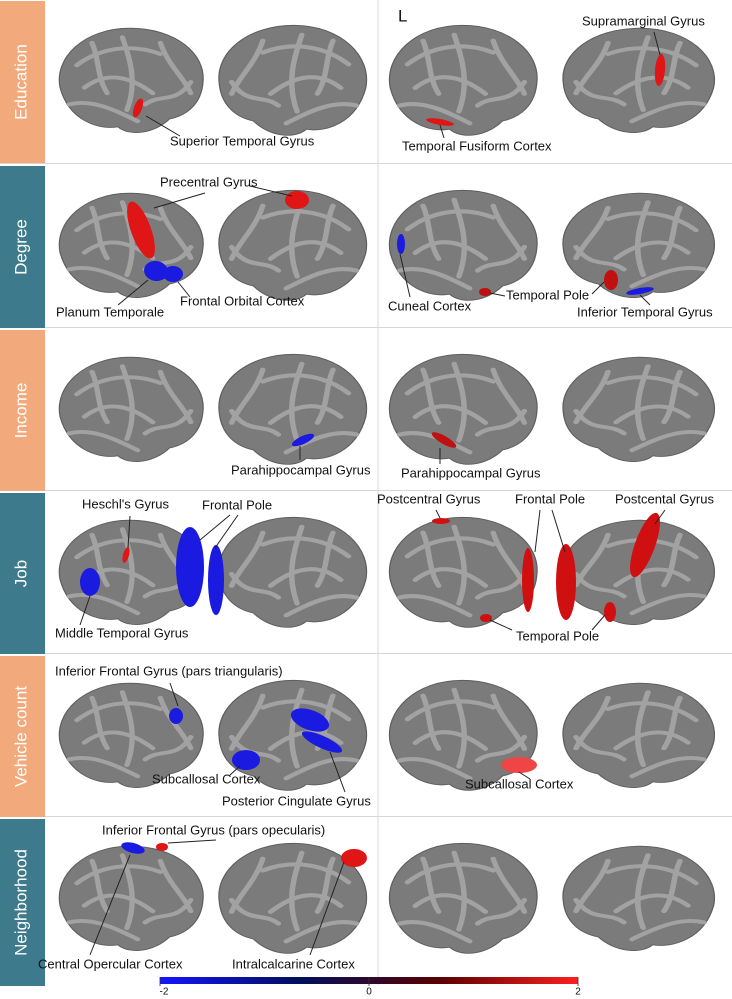 The width and height of the screenshot is (732, 999). Describe the element at coordinates (471, 472) in the screenshot. I see `region-label: Parahippocampal Gyrus` at that location.